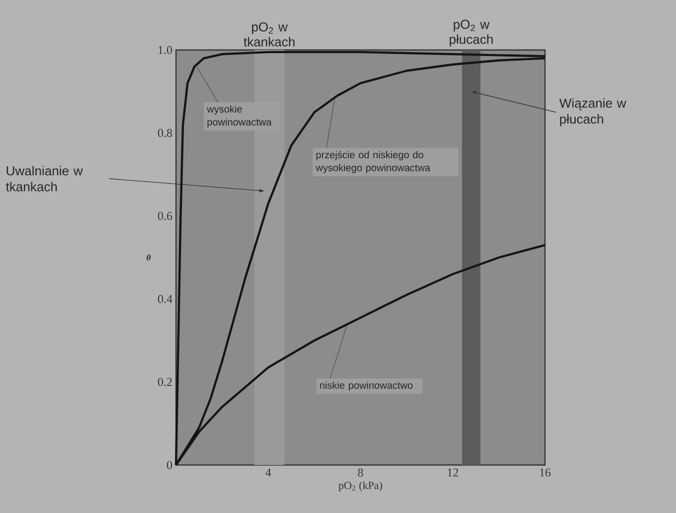 Image resolution: width=676 pixels, height=513 pixels. What do you see at coordinates (269, 34) in the screenshot?
I see `band-label: pO$_{2}$ w tkankach` at bounding box center [269, 34].